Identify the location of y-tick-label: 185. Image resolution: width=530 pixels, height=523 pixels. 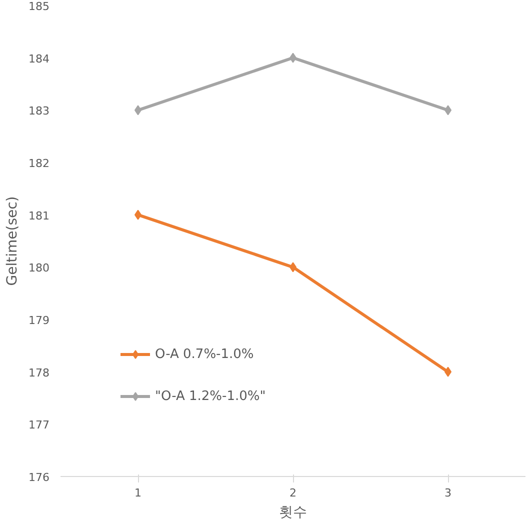
(39, 6).